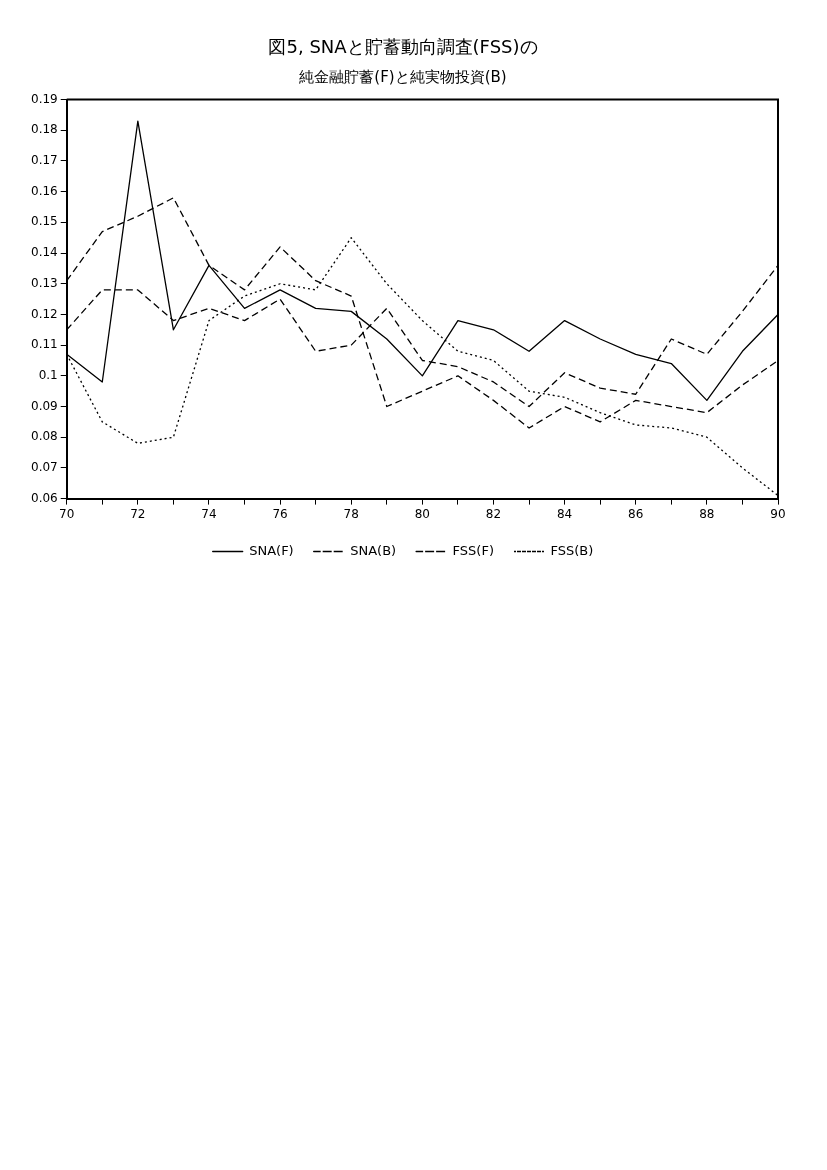 Image resolution: width=827 pixels, height=1170 pixels. Describe the element at coordinates (403, 47) in the screenshot. I see `chart-title: 図5, SNAと貯蓄動向調査(FSS)の` at that location.